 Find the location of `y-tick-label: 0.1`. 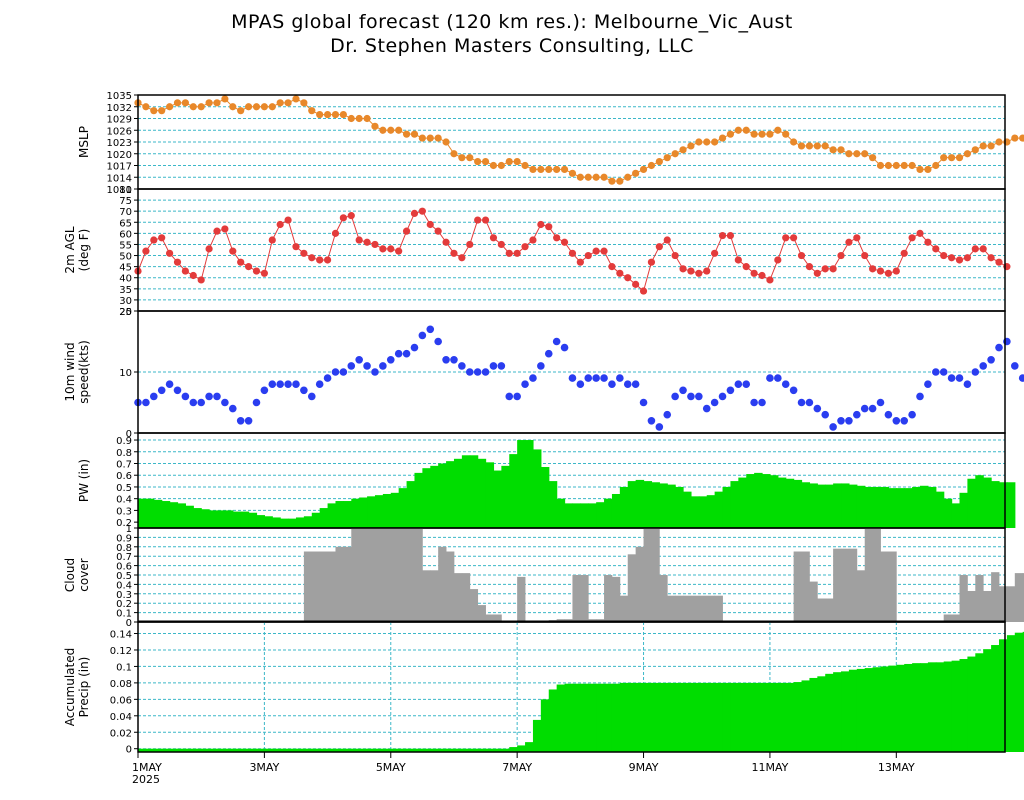

y-tick-label: 0.1 is located at coordinates (124, 614).